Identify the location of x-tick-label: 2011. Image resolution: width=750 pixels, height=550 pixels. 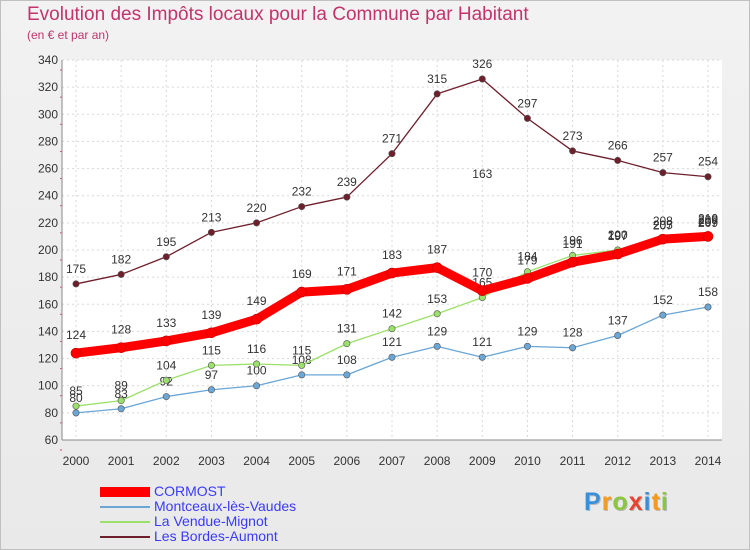
(573, 461).